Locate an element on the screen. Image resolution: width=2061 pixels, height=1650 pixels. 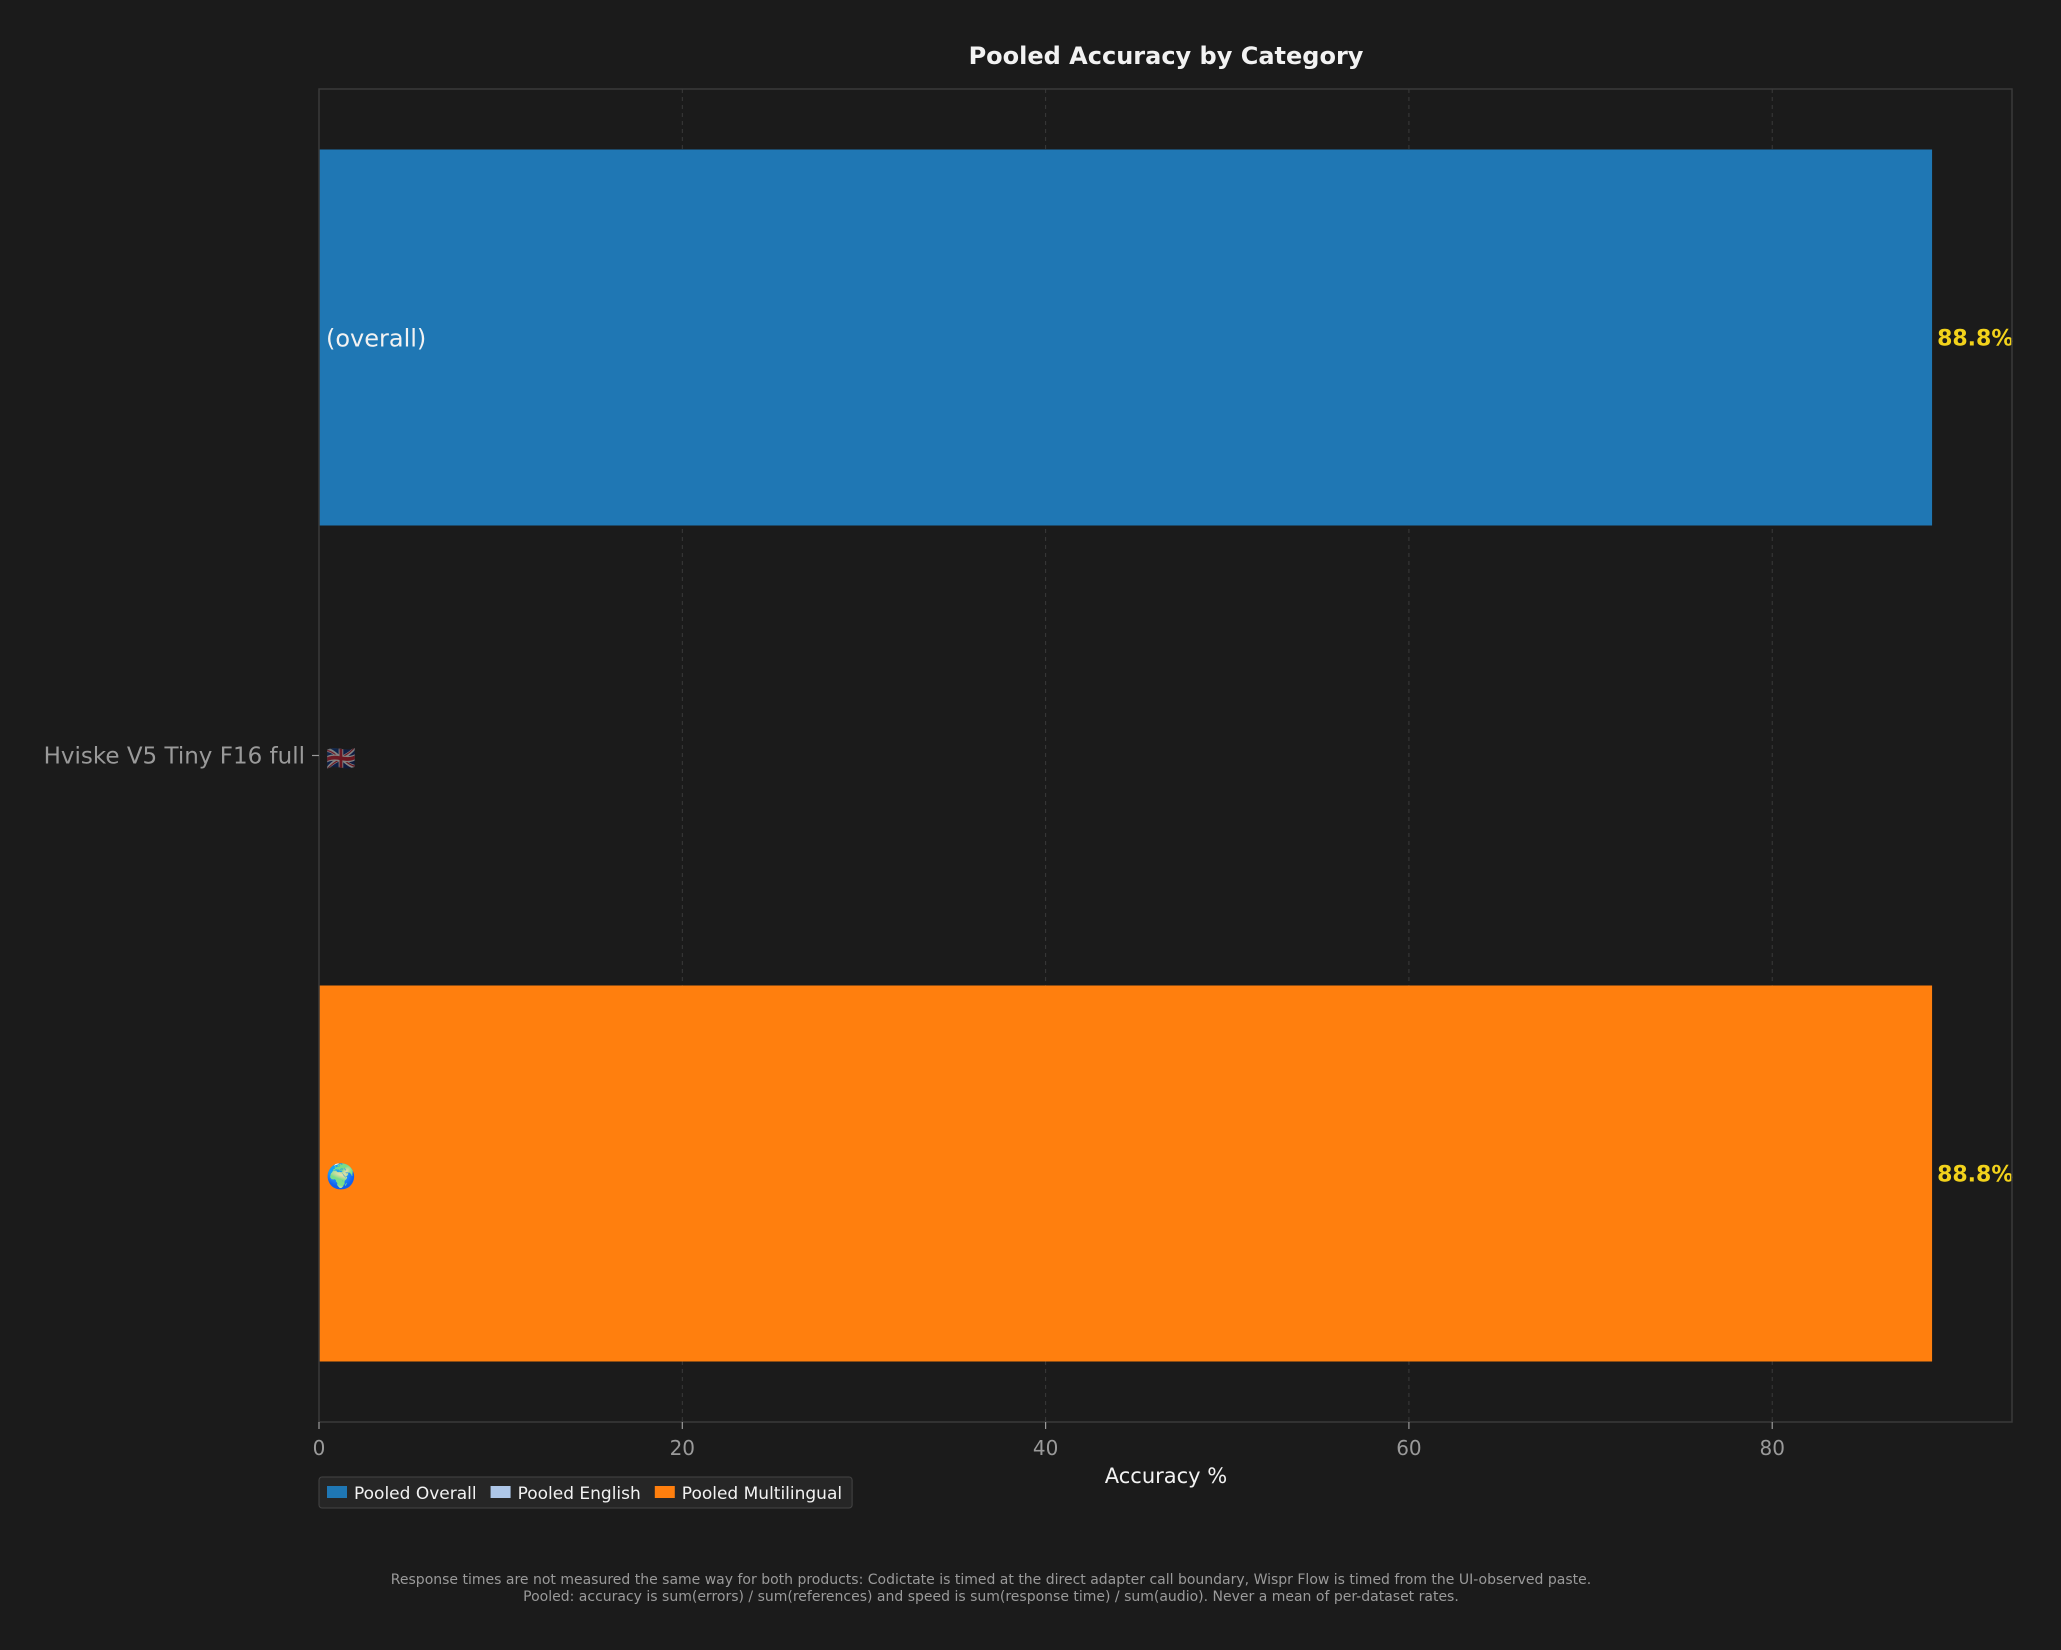
x-ticks: 0 20 40 60 80 is located at coordinates (1049, 1441).